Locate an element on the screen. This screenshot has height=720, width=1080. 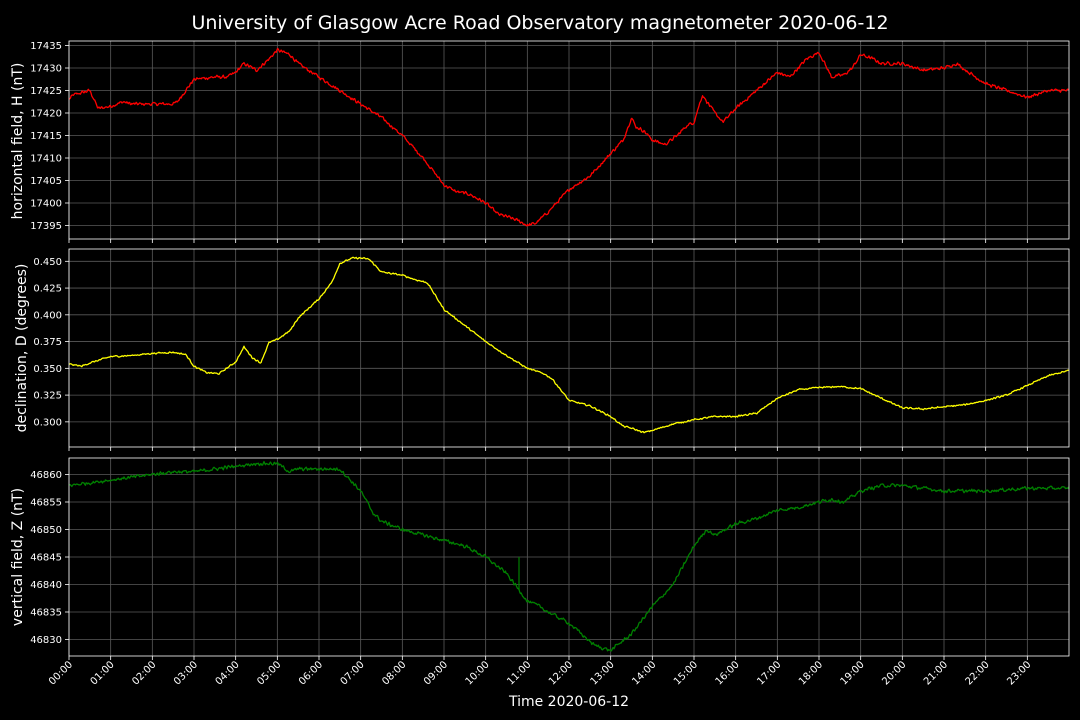
y-tick-label: 17405 is located at coordinates (46, 181).